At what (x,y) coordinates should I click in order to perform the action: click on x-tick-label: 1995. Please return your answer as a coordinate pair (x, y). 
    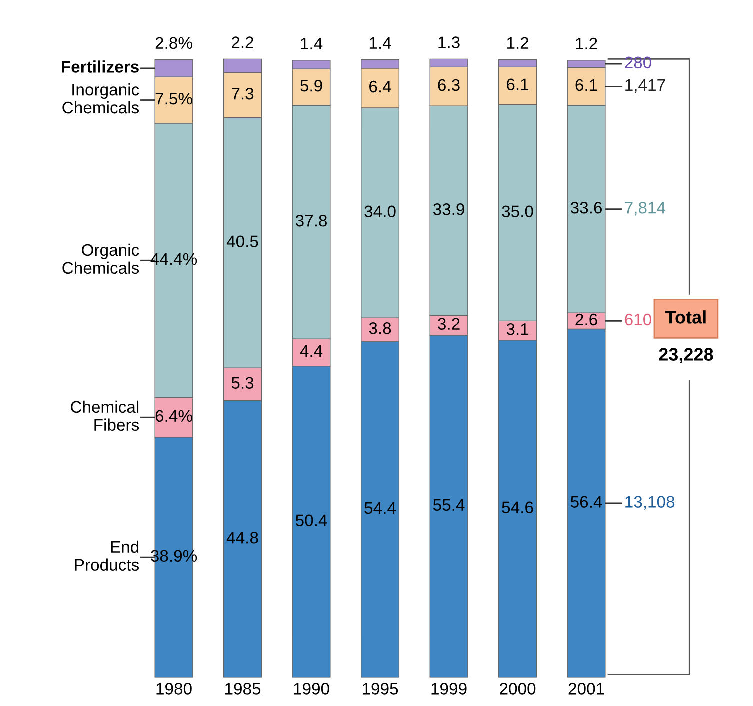
    Looking at the image, I should click on (380, 689).